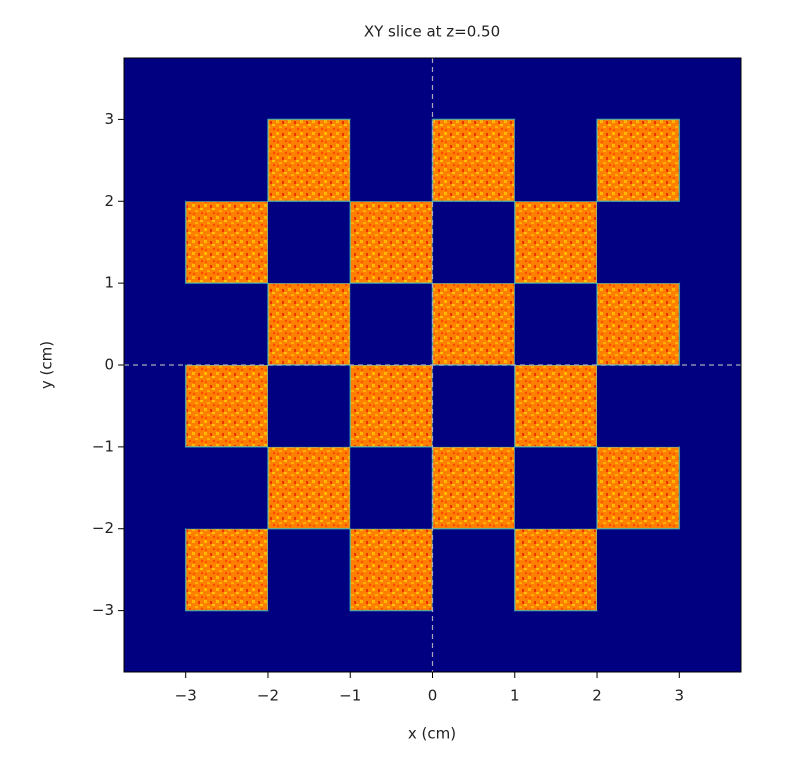 This screenshot has height=774, width=798. What do you see at coordinates (186, 696) in the screenshot?
I see `x-tick-label: −3` at bounding box center [186, 696].